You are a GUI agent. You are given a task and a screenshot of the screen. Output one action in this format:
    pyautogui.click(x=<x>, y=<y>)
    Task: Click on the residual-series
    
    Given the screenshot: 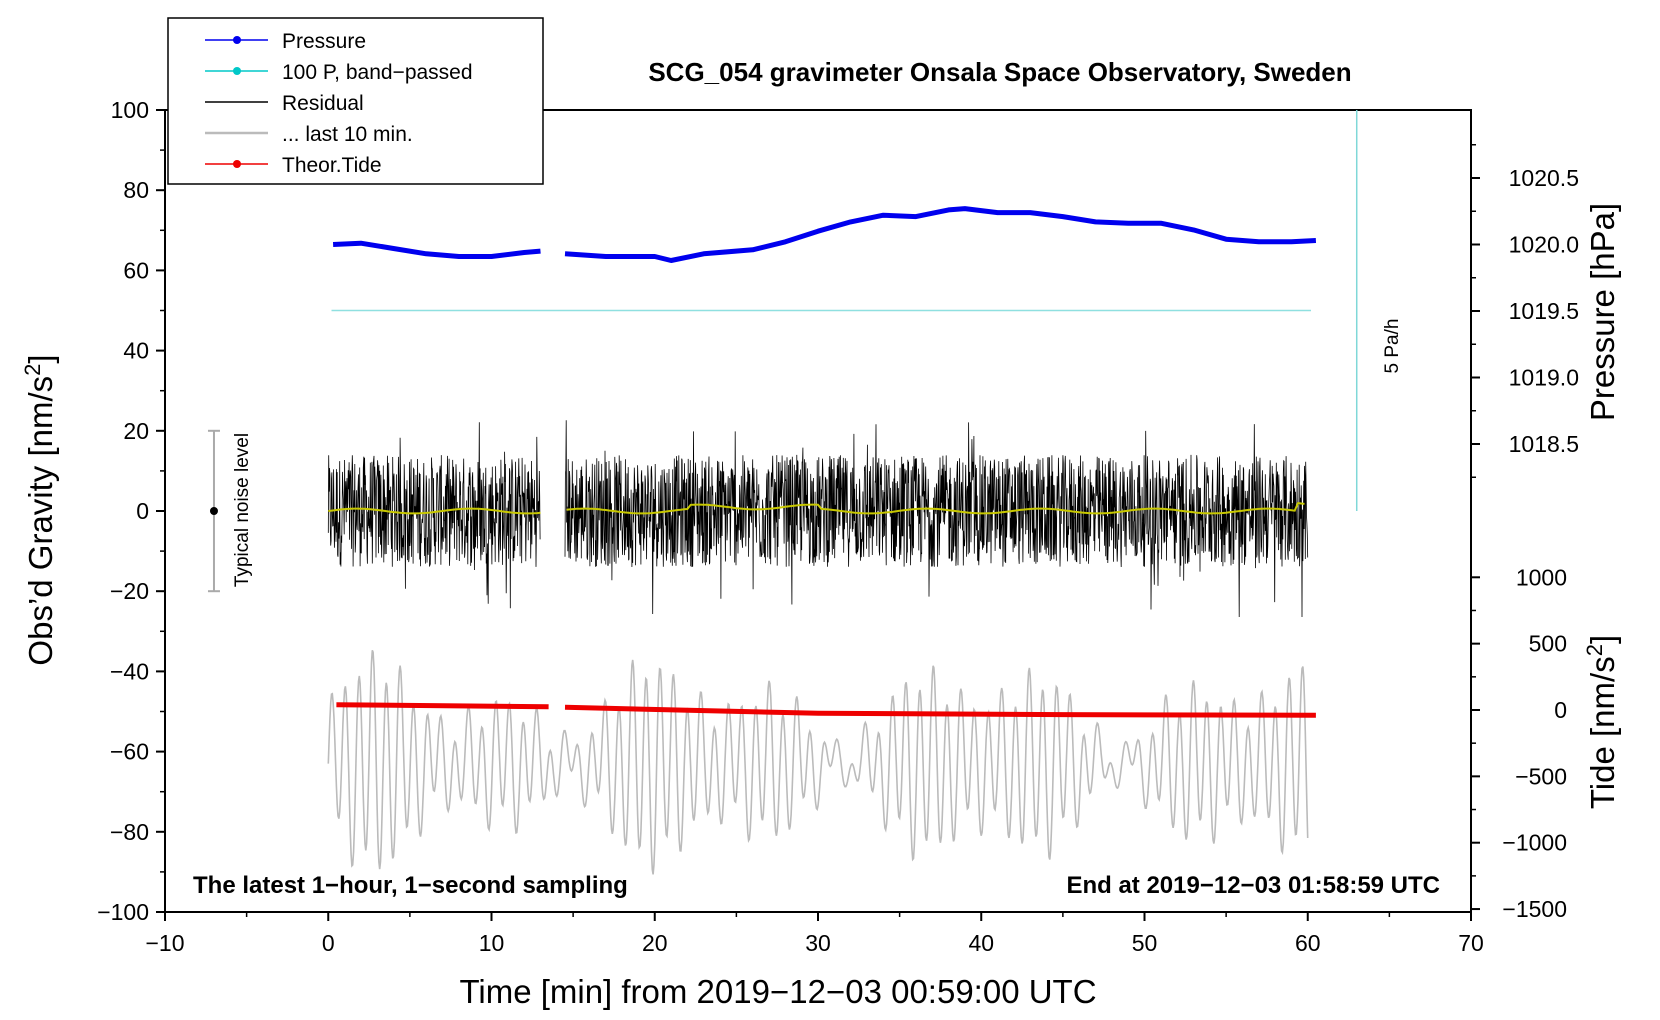 What is the action you would take?
    pyautogui.click(x=818, y=519)
    